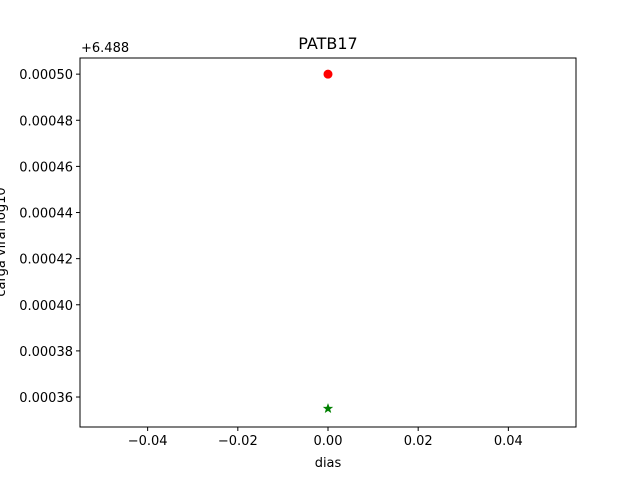 The image size is (640, 480). I want to click on x-tick-label: −0.02, so click(238, 441).